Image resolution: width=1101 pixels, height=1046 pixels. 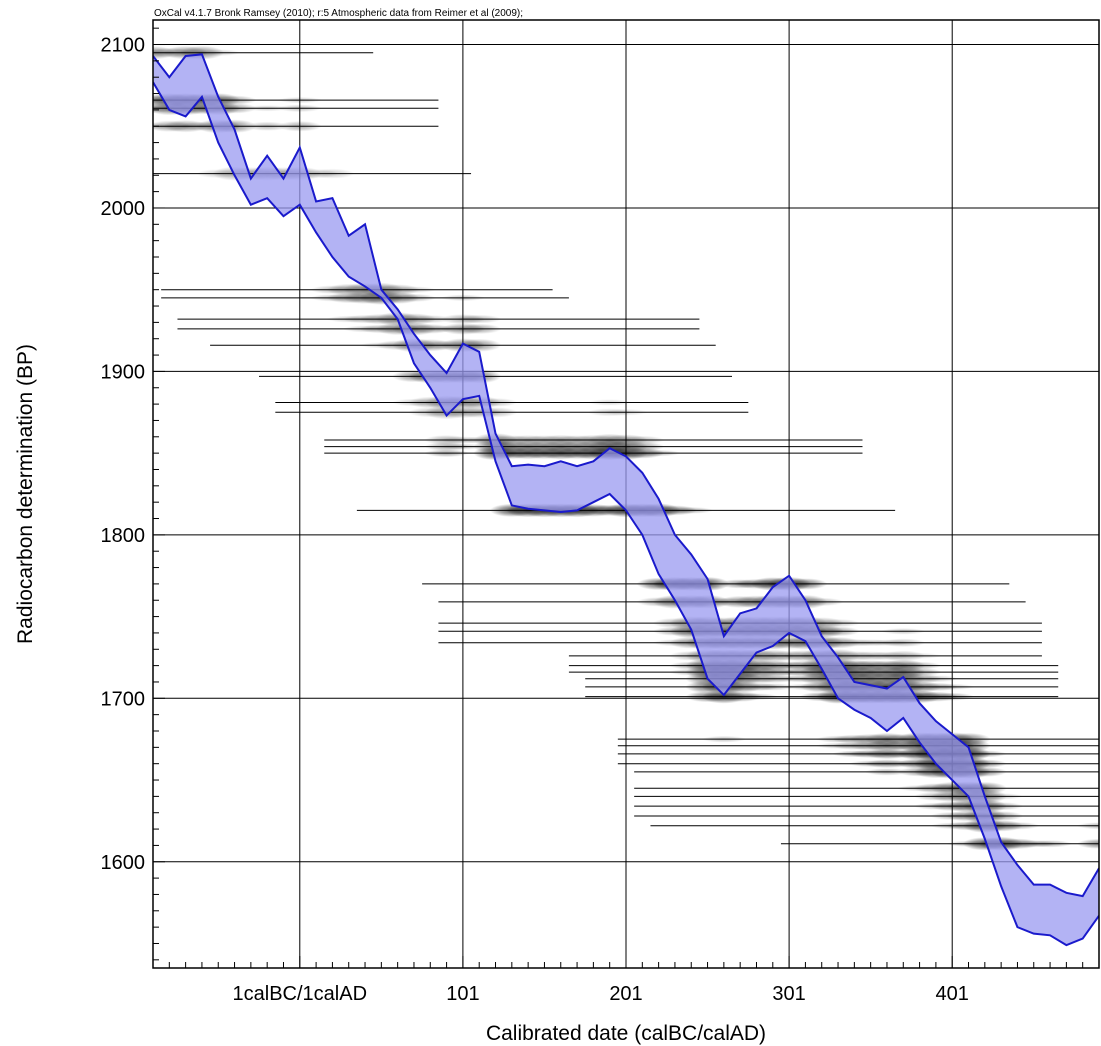 I want to click on x-tick-labels: 1calBC/1calAD 101 201 301 401, so click(x=601, y=994).